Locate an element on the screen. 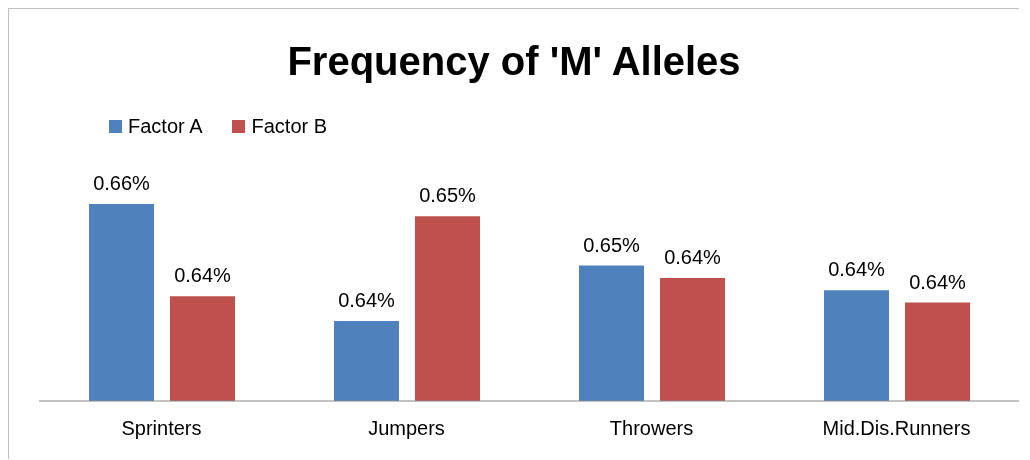 This screenshot has width=1030, height=460. legend-label: Factor A is located at coordinates (165, 126).